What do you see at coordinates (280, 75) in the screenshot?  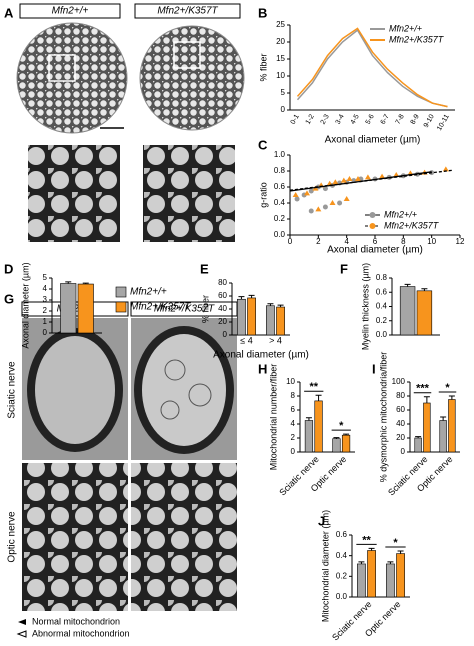 I see `y-tick-label: 10` at bounding box center [280, 75].